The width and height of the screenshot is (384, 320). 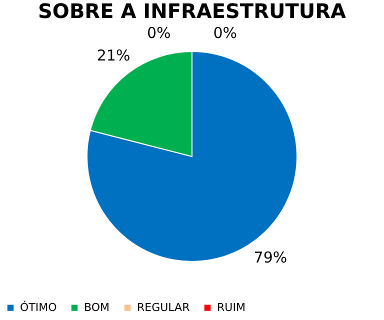 I want to click on legend-label: RUIM, so click(x=231, y=307).